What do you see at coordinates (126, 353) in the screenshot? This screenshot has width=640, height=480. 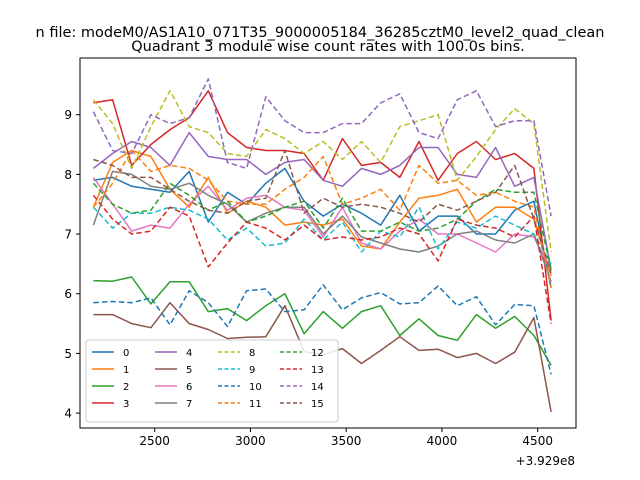 I see `legend-label-0: 0` at bounding box center [126, 353].